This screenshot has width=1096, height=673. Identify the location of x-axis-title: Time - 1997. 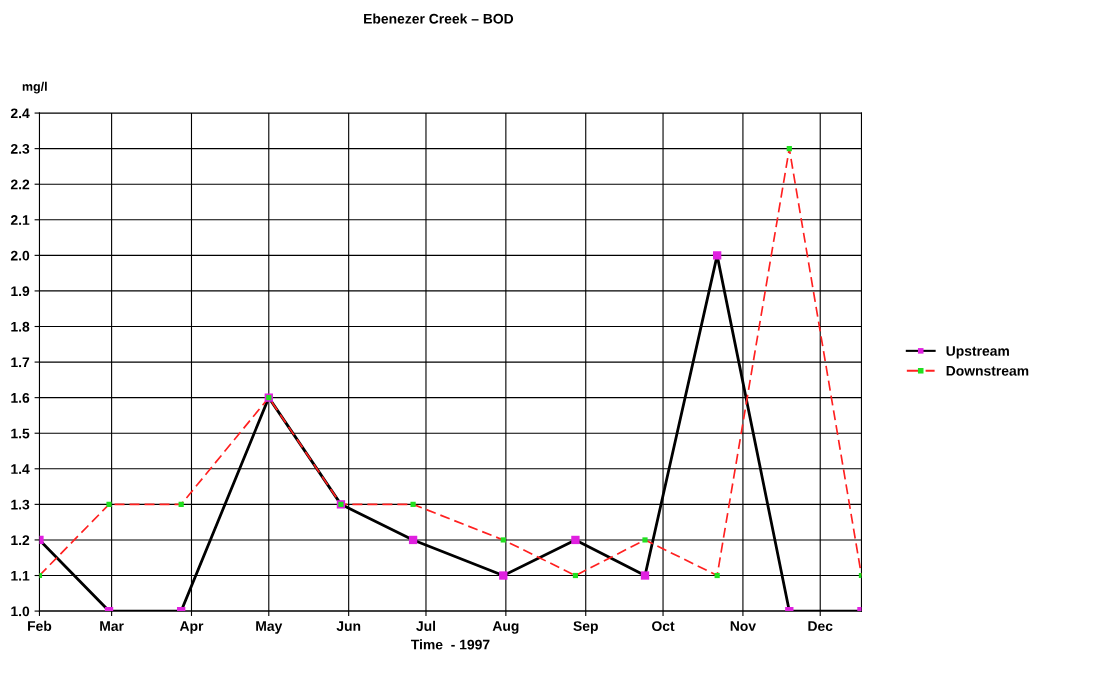
(450, 644).